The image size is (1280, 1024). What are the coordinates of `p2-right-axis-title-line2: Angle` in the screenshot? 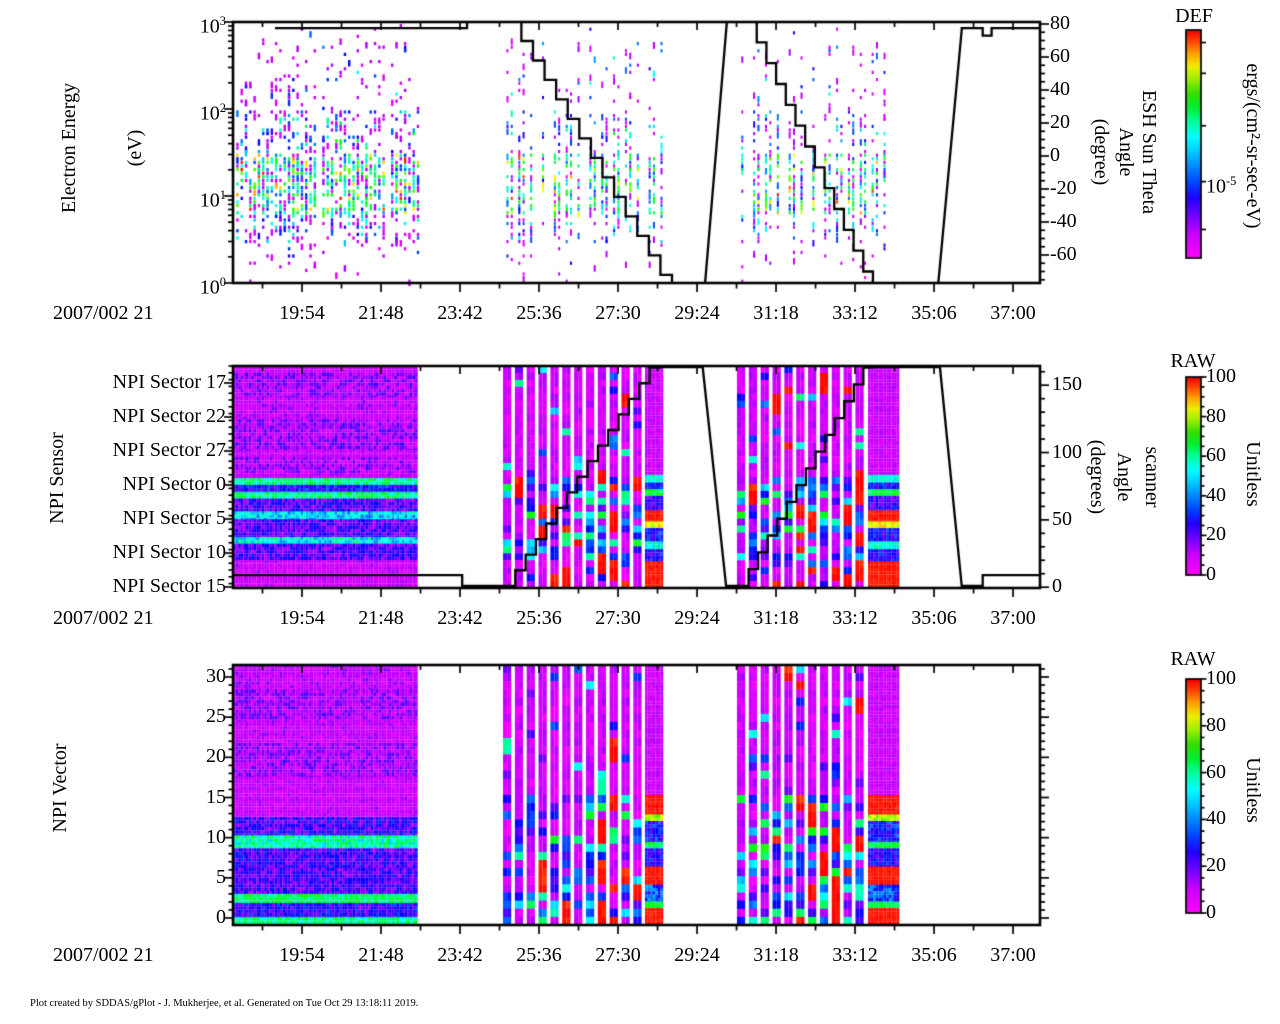 It's located at (1124, 477).